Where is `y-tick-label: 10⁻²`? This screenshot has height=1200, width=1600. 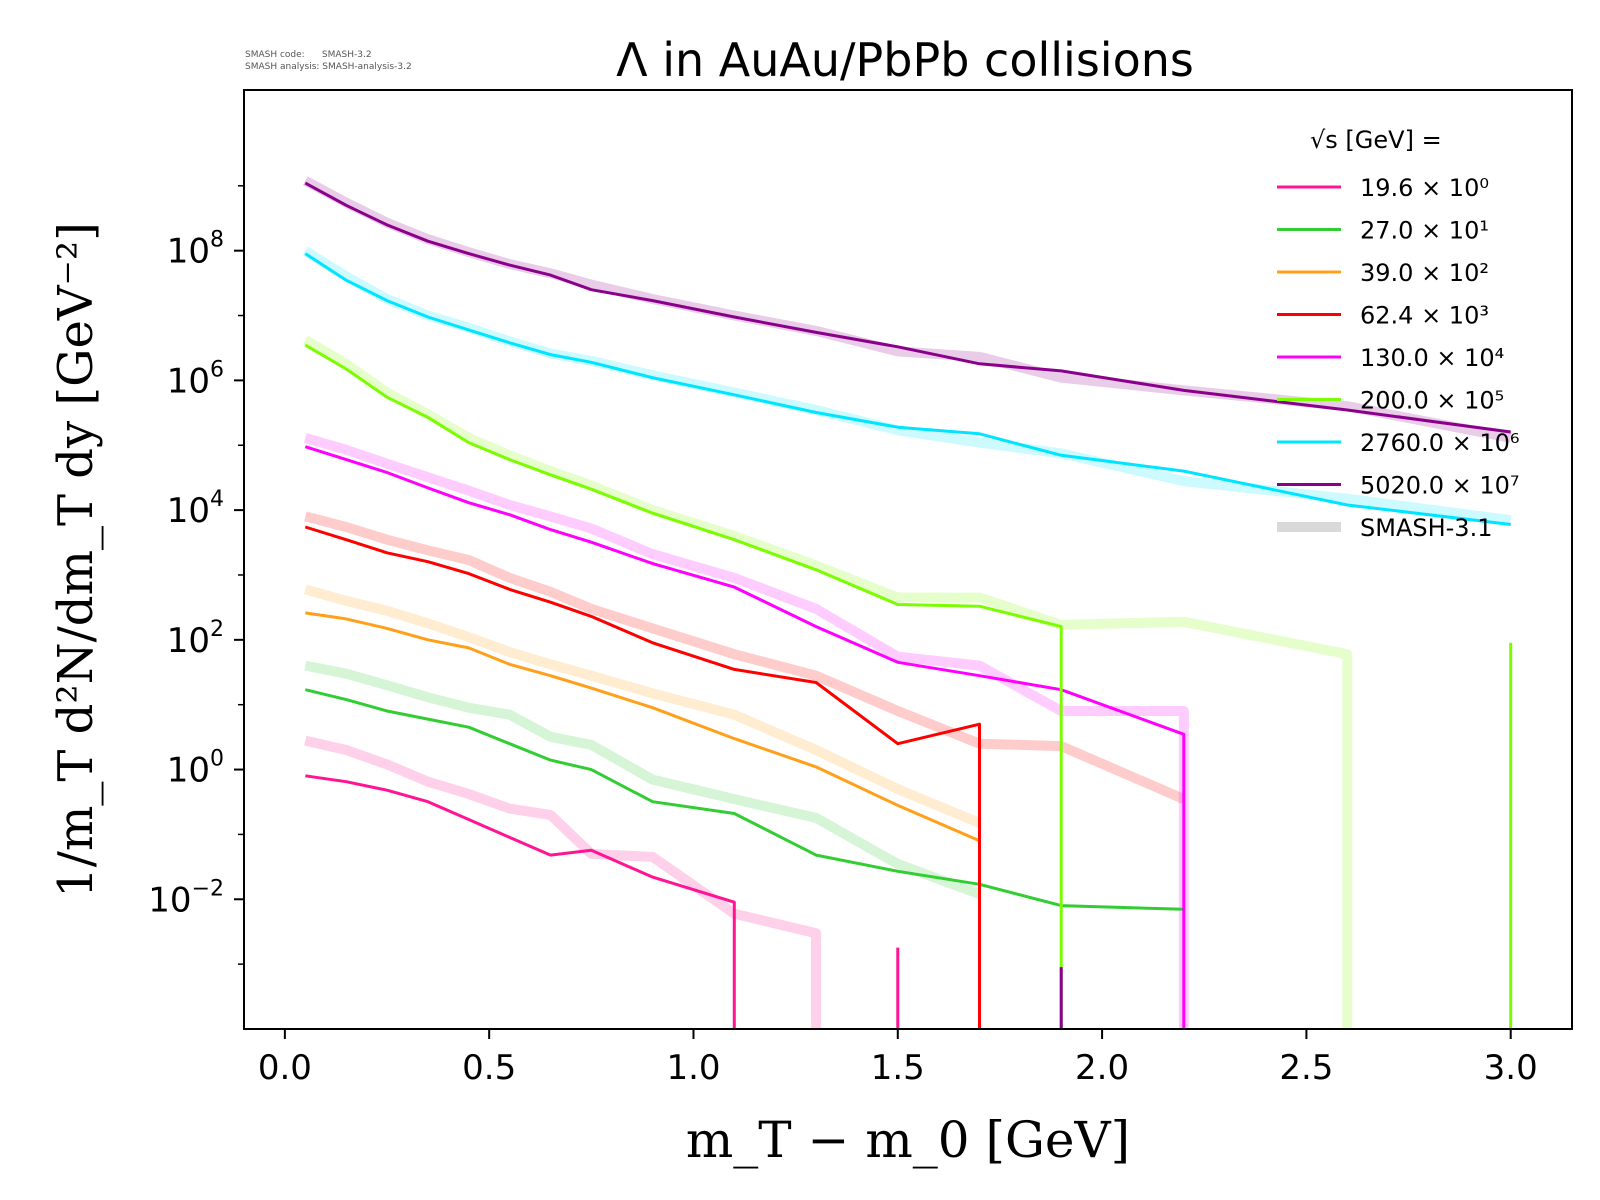
y-tick-label: 10⁻² is located at coordinates (186, 898).